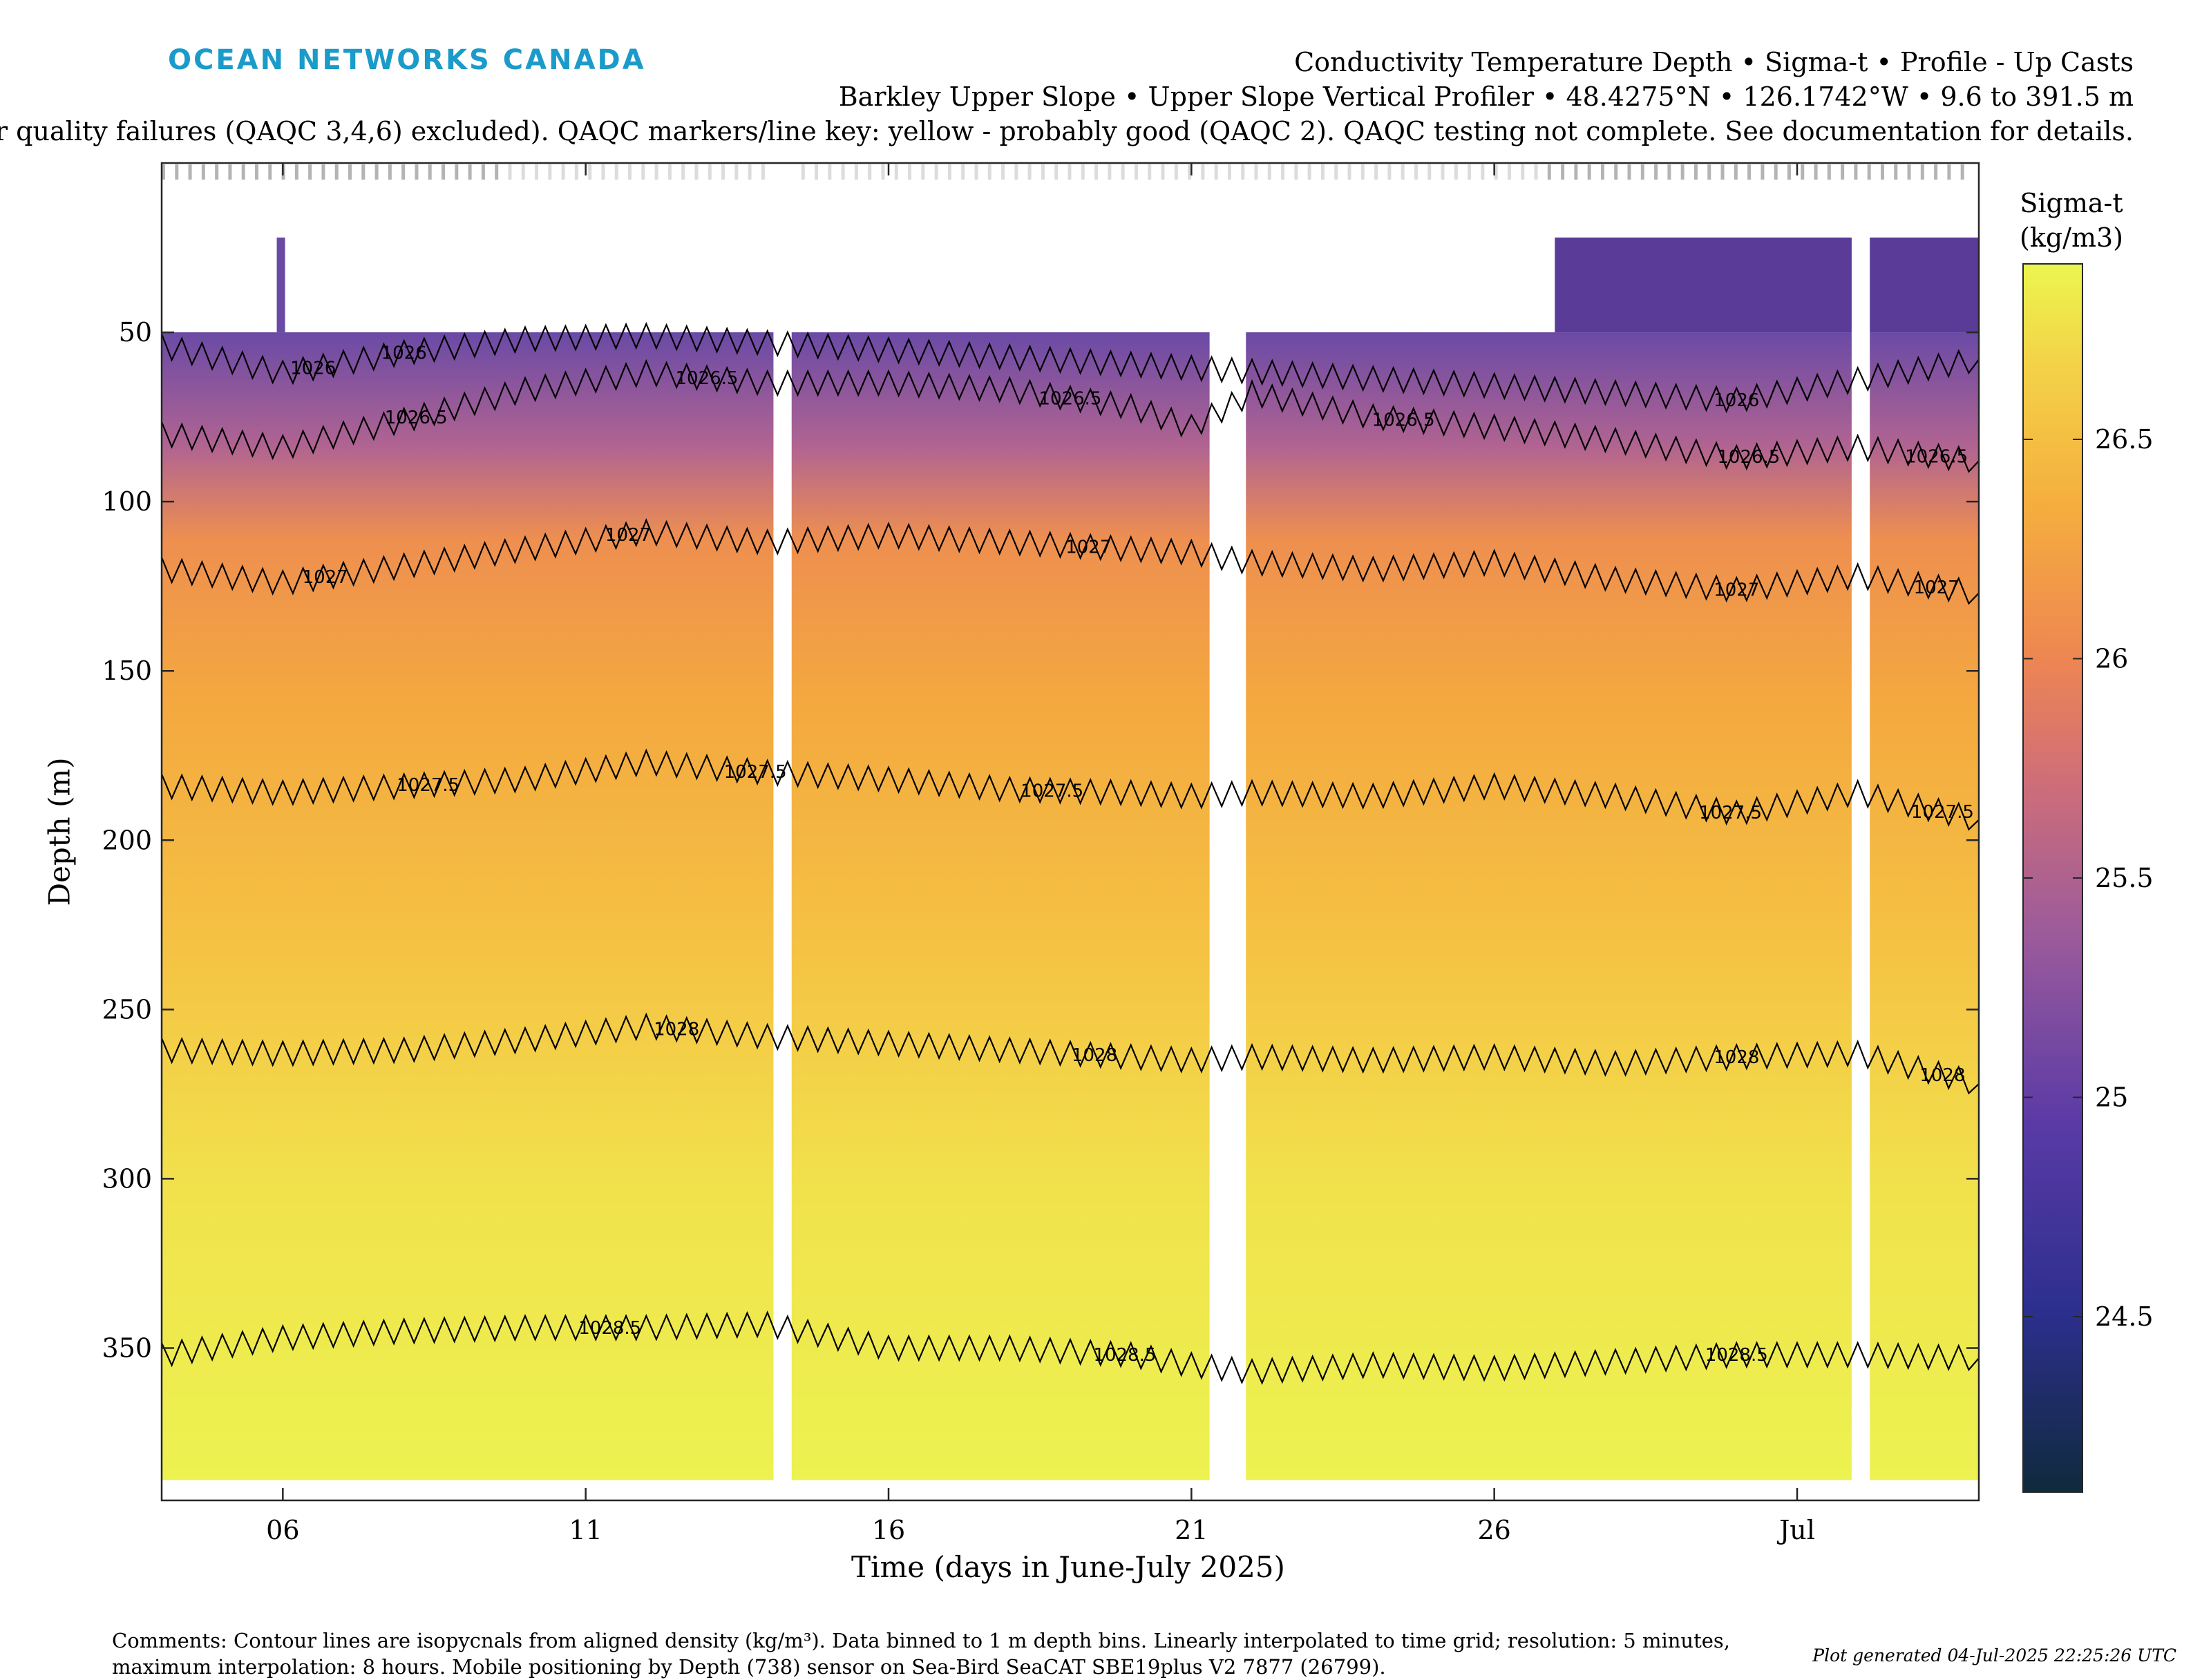 The height and width of the screenshot is (1680, 2211). I want to click on y-tick-label: 100, so click(127, 501).